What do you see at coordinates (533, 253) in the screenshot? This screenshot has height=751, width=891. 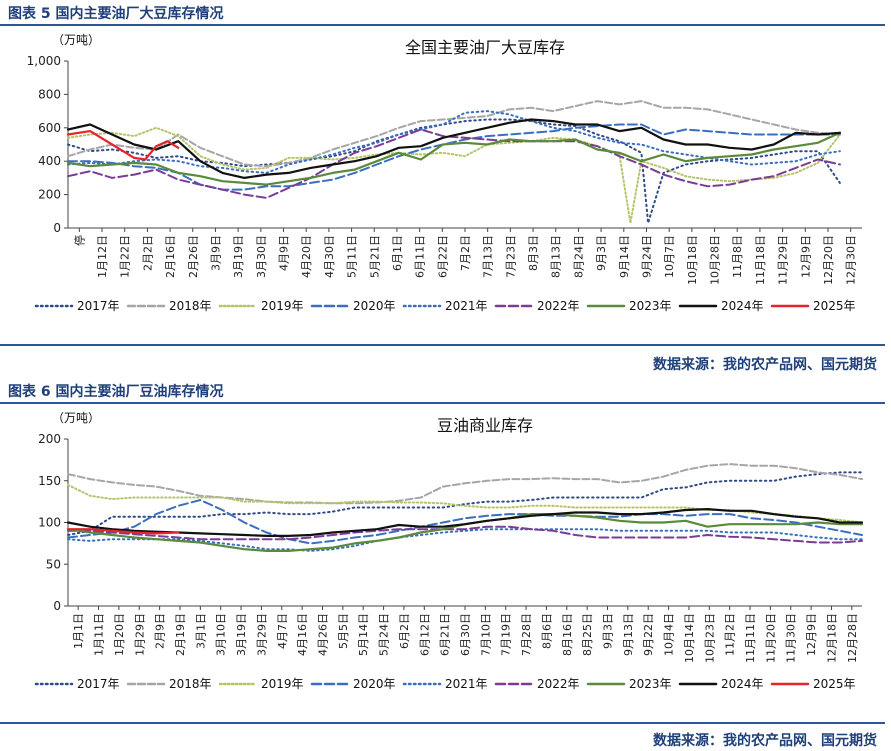 I see `x-tick-label: 8月3日` at bounding box center [533, 253].